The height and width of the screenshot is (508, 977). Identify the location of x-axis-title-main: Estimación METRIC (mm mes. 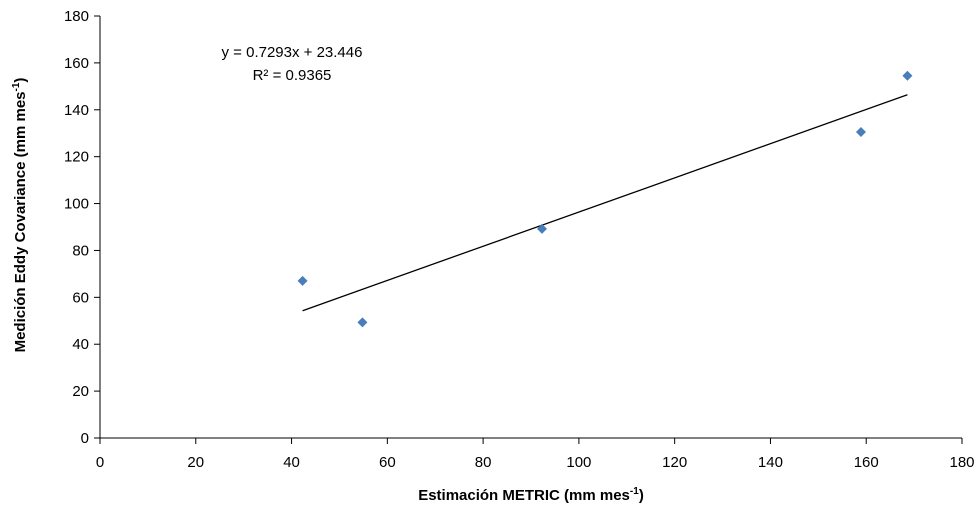
(524, 495).